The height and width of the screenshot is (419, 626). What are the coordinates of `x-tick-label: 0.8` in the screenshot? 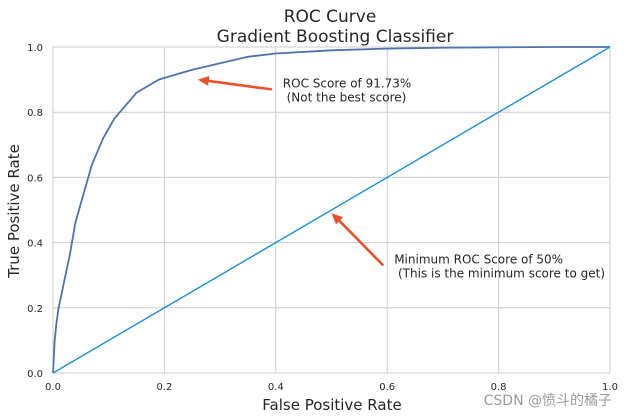 It's located at (499, 387).